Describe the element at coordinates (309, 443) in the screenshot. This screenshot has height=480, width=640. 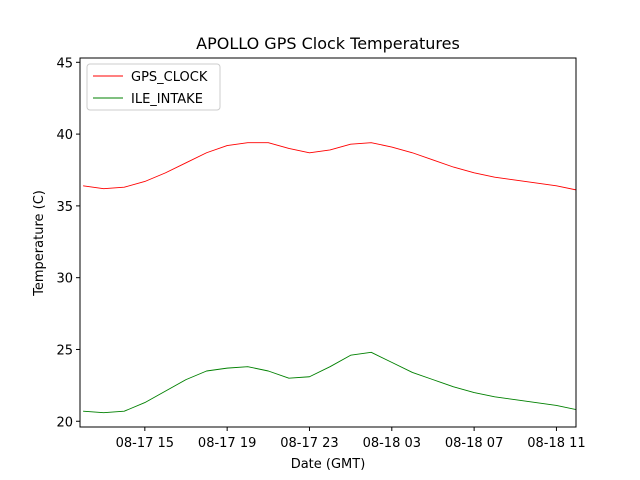
I see `x-tick-label: 08-17 23` at that location.